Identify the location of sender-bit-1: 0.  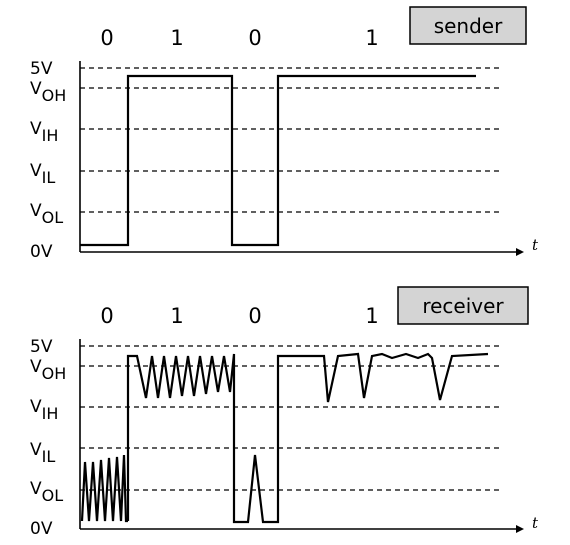
(106, 38).